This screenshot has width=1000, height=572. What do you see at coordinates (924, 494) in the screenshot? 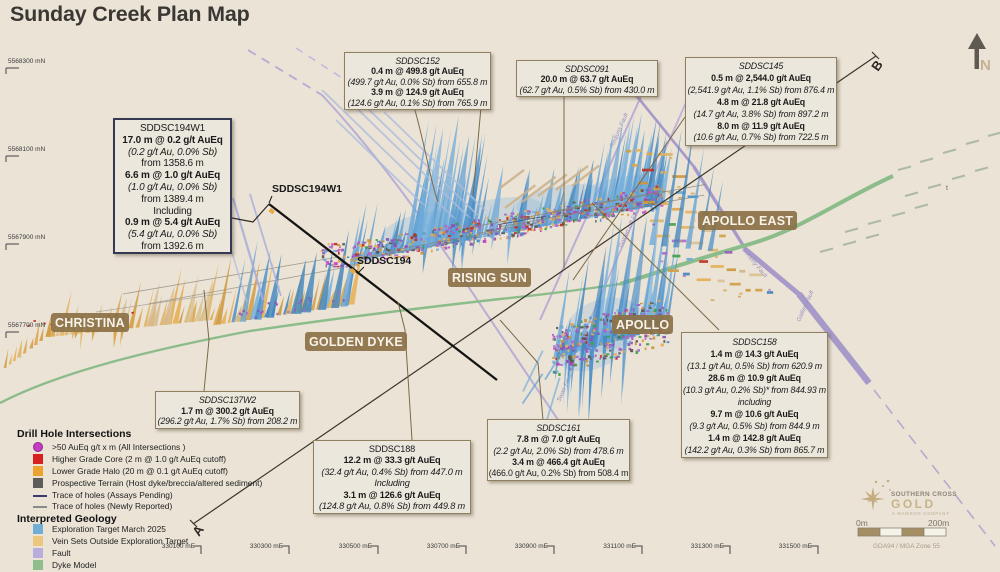
I see `svg-text: SOUTHERN CROSS` at bounding box center [924, 494].